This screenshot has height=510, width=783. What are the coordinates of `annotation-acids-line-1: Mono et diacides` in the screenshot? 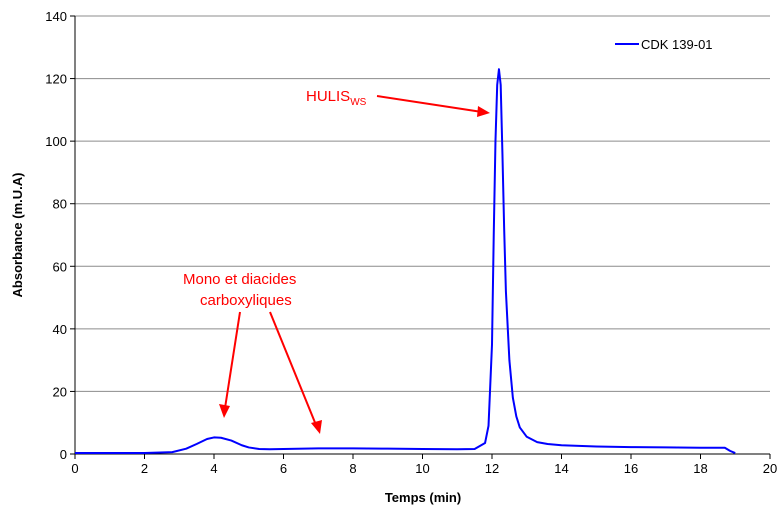 It's located at (239, 279).